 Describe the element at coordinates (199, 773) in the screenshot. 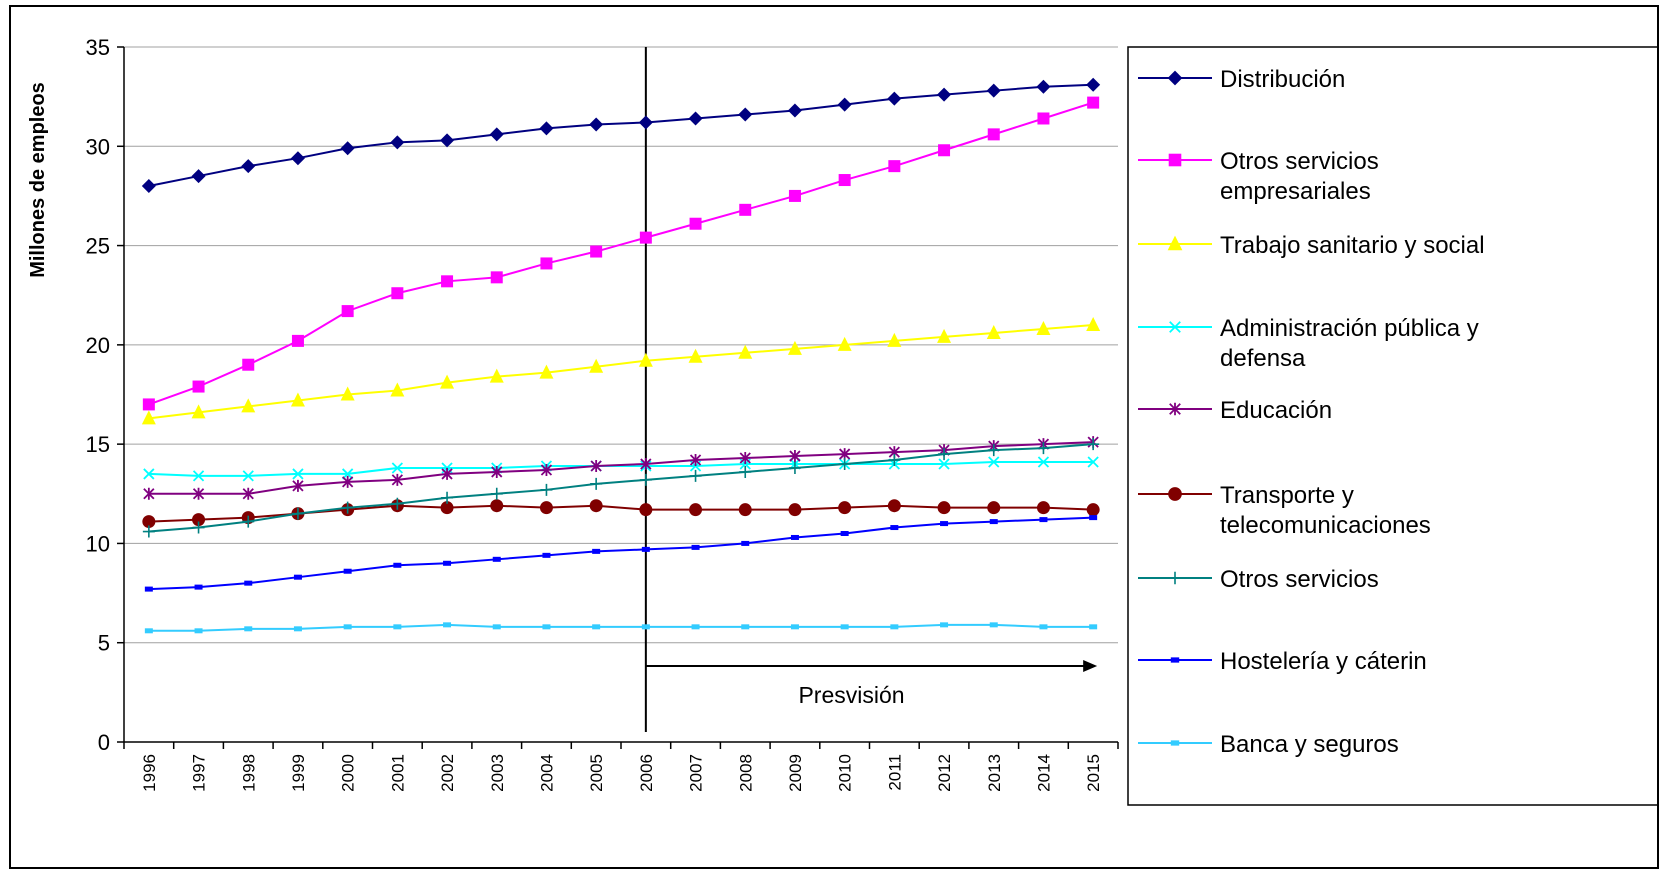

I see `x-tick-label: 1997` at that location.